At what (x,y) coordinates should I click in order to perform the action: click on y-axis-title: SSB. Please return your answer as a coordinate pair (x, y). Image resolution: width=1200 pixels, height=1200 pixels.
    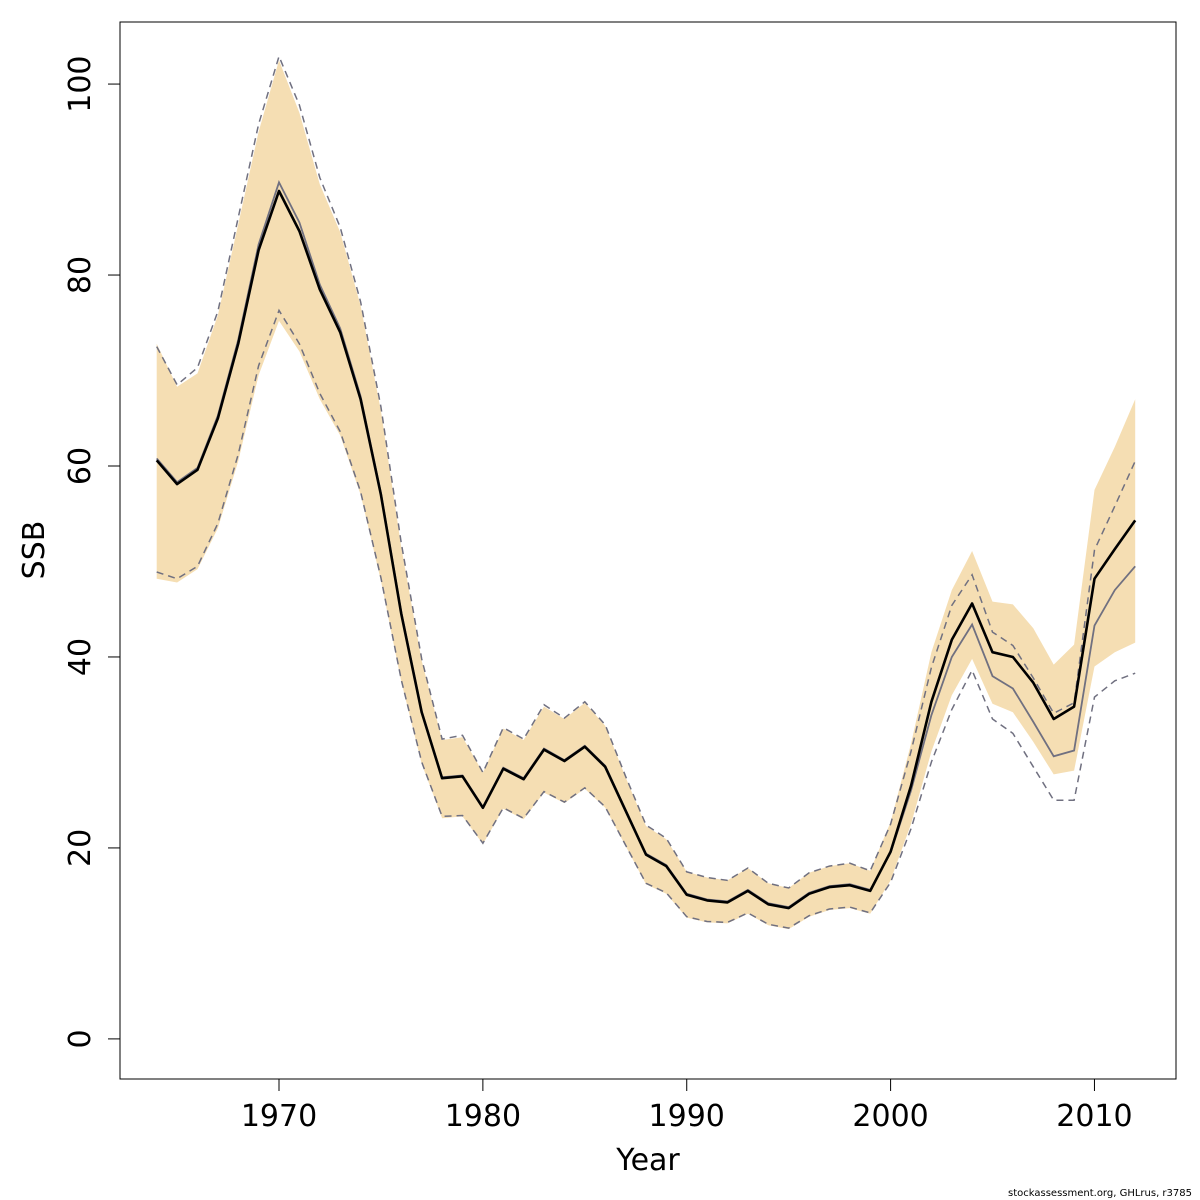
    Looking at the image, I should click on (34, 550).